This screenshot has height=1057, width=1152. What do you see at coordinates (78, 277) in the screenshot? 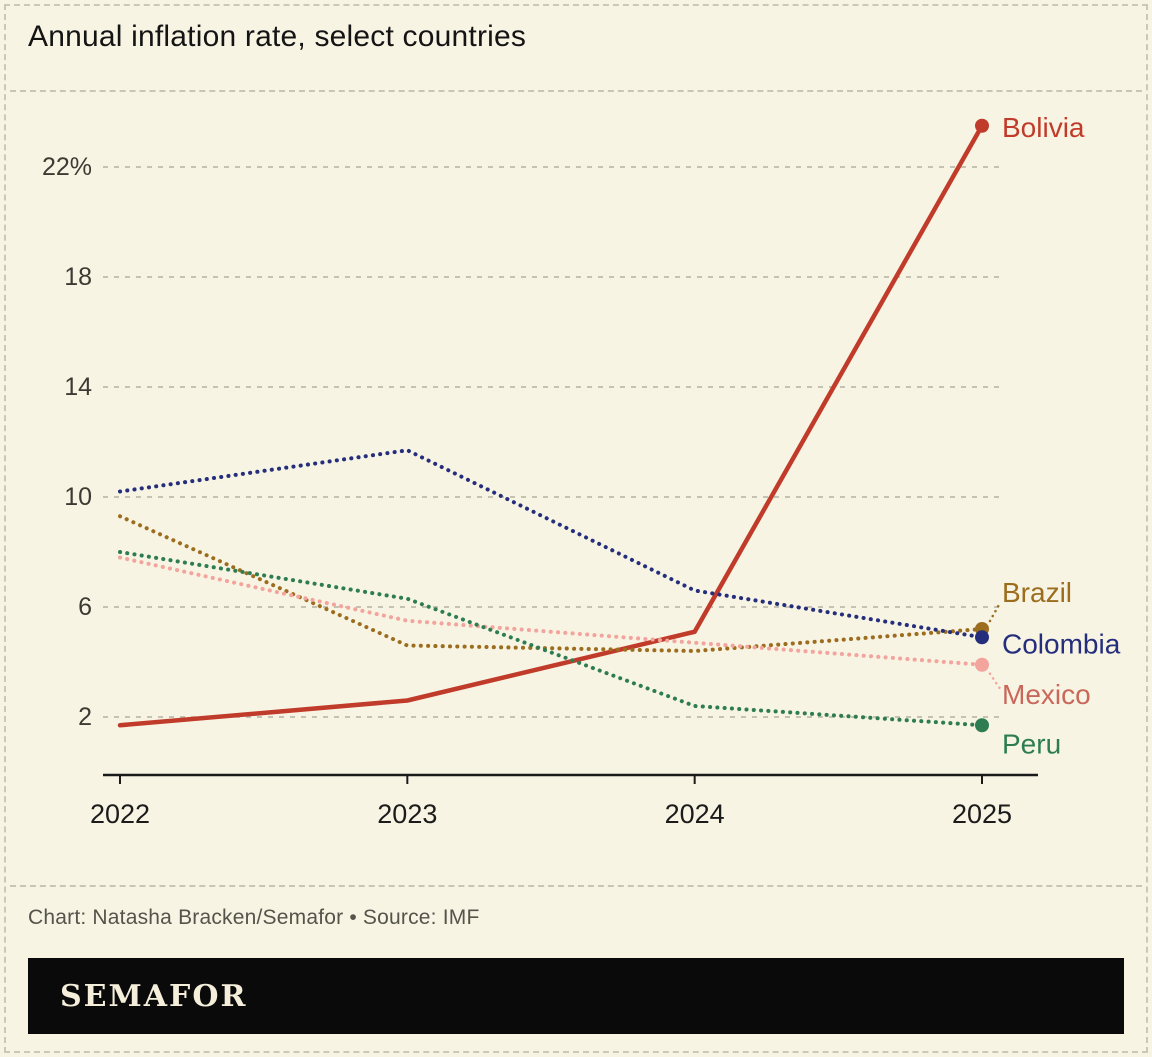
I see `svg-text: 18` at bounding box center [78, 277].